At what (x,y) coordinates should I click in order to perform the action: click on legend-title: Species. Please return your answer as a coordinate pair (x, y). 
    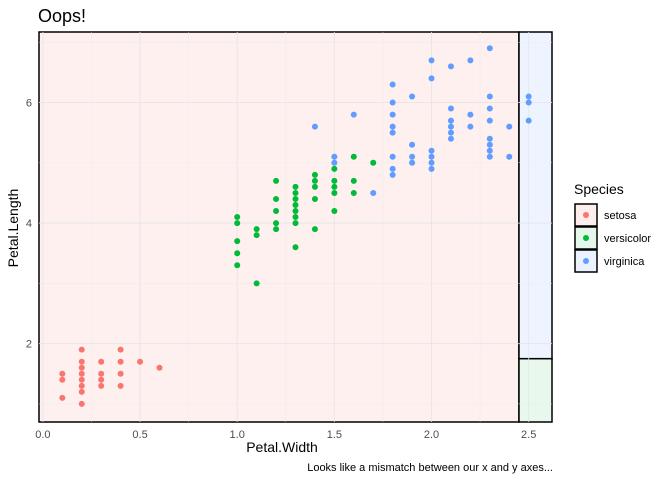
    Looking at the image, I should click on (599, 189).